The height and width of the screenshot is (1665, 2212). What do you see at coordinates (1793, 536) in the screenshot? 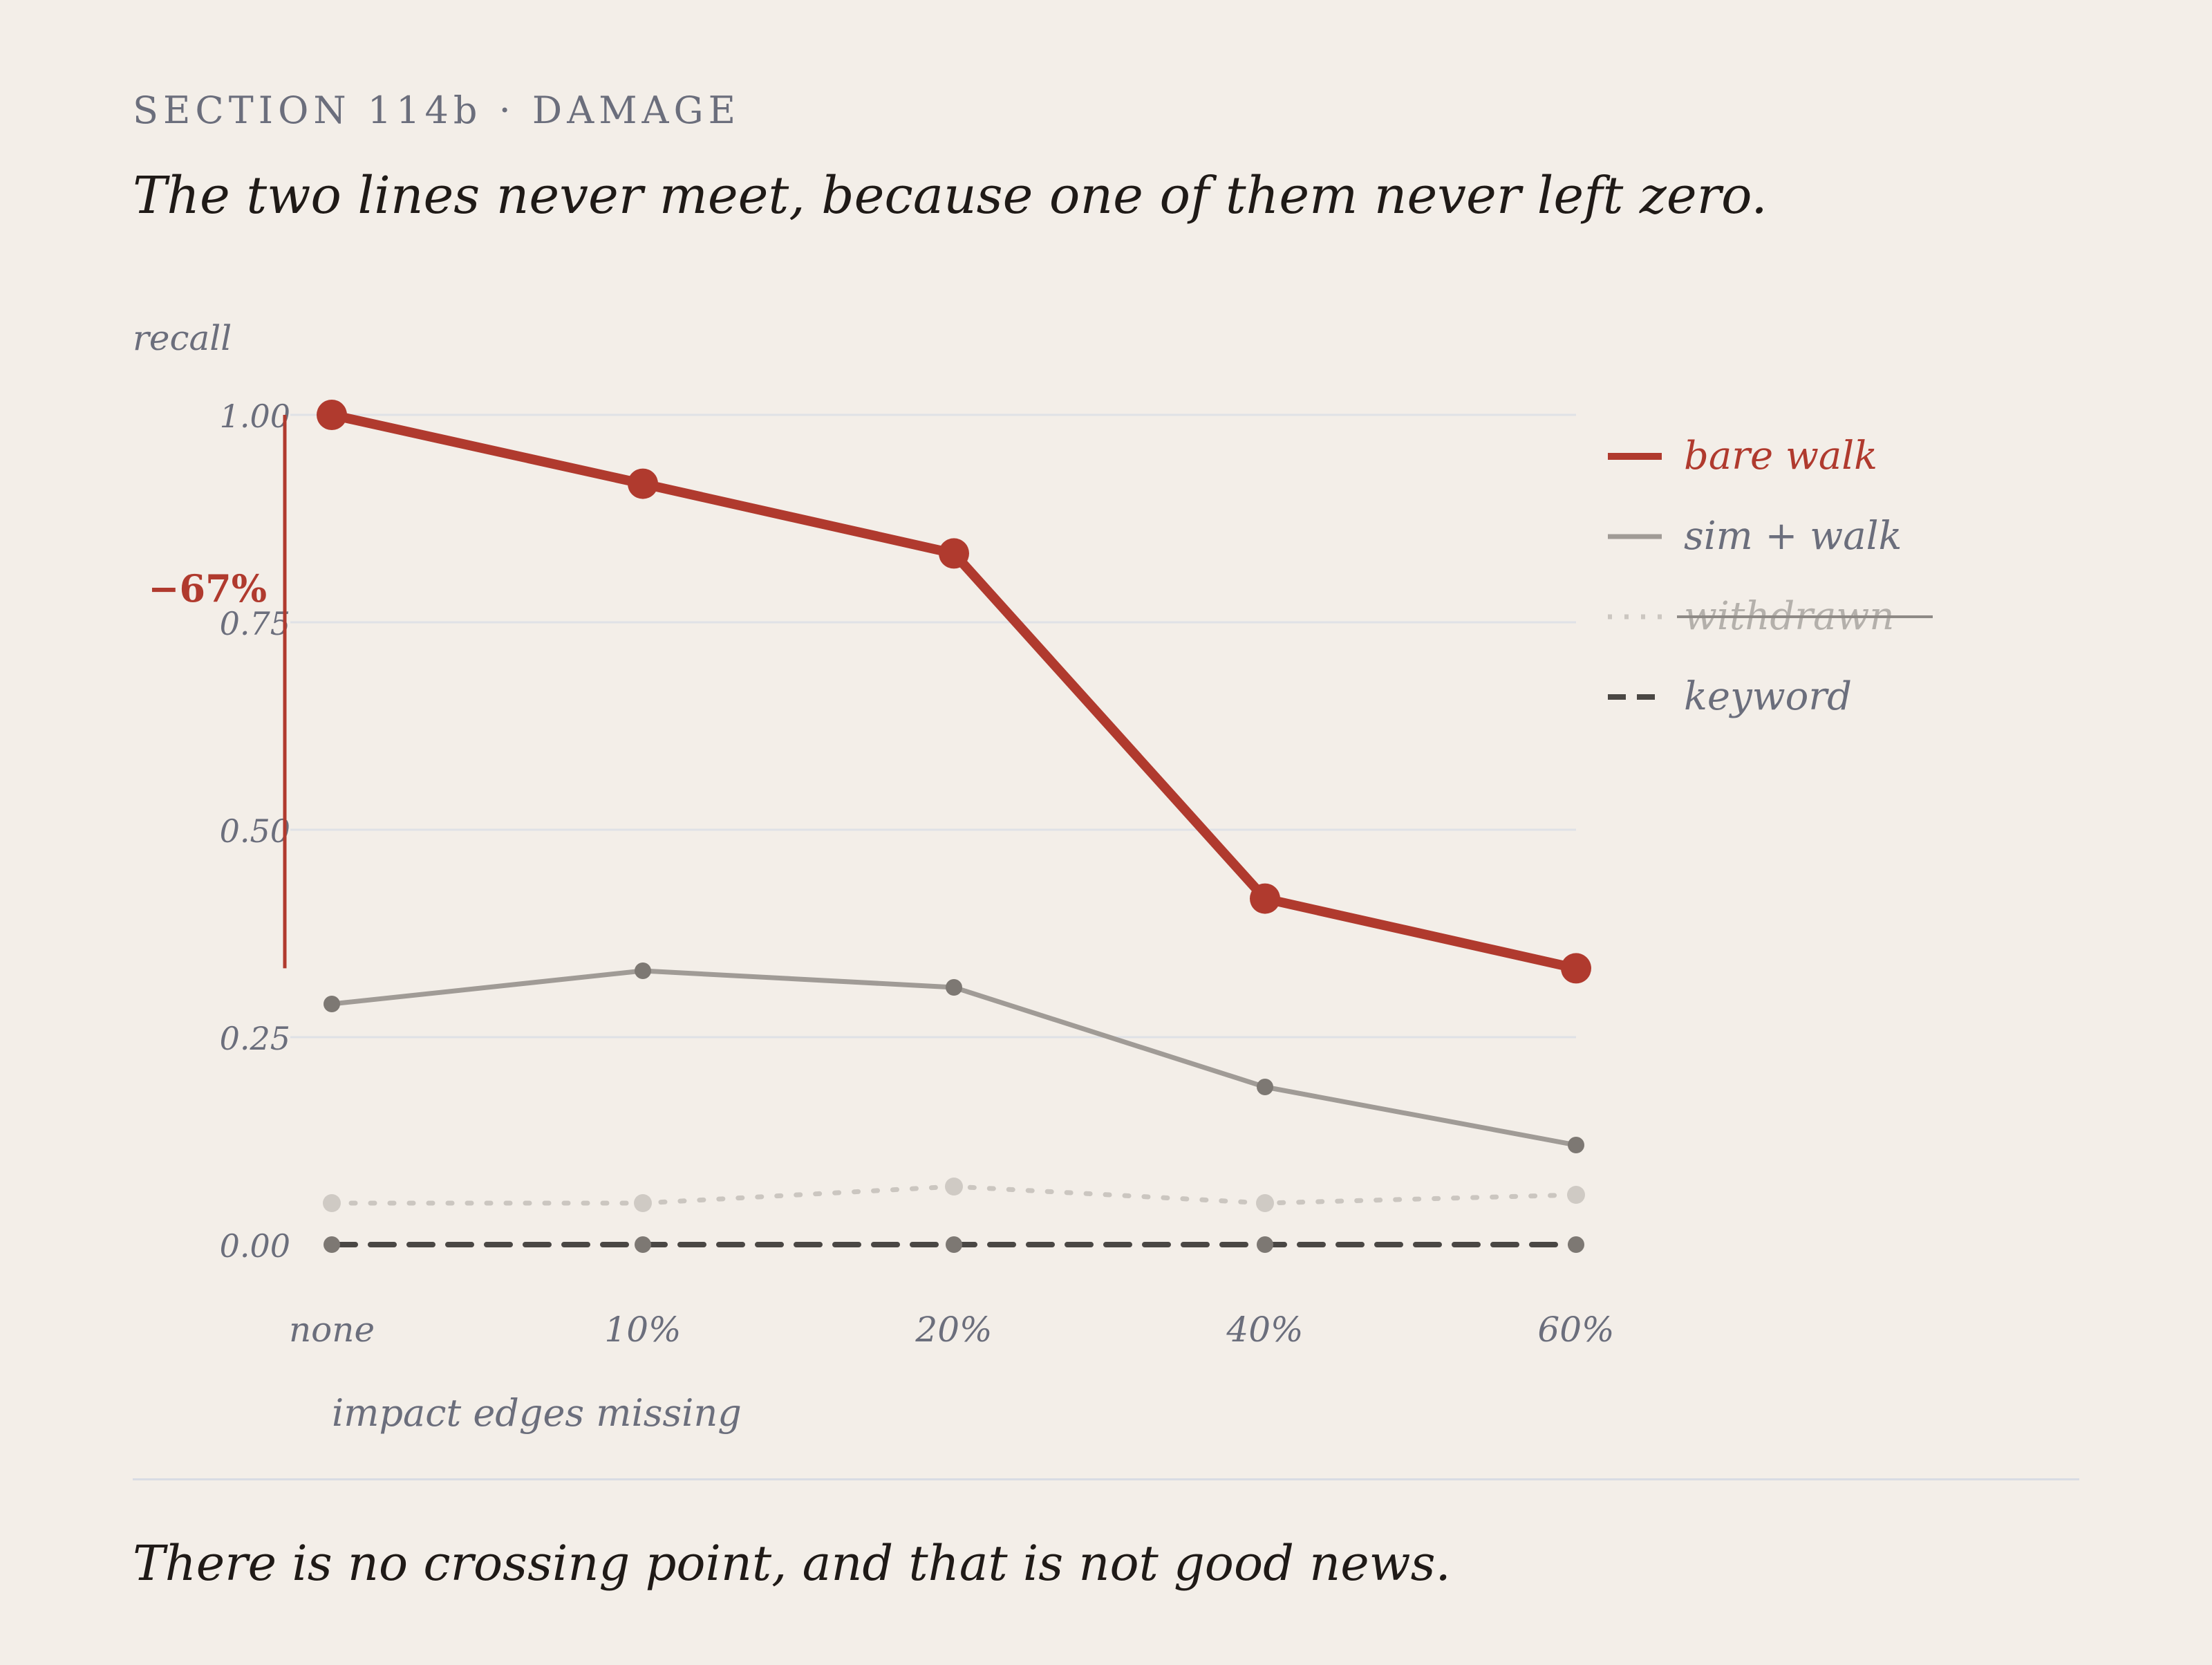
I see `legend-label-sim-walk: sim + walk` at bounding box center [1793, 536].